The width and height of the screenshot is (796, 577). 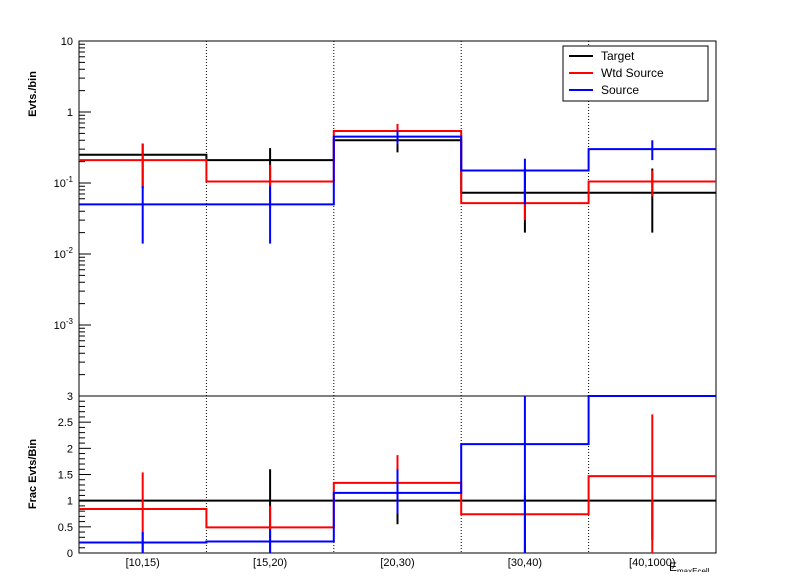 I want to click on x-tick-label: [15,20), so click(x=270, y=563).